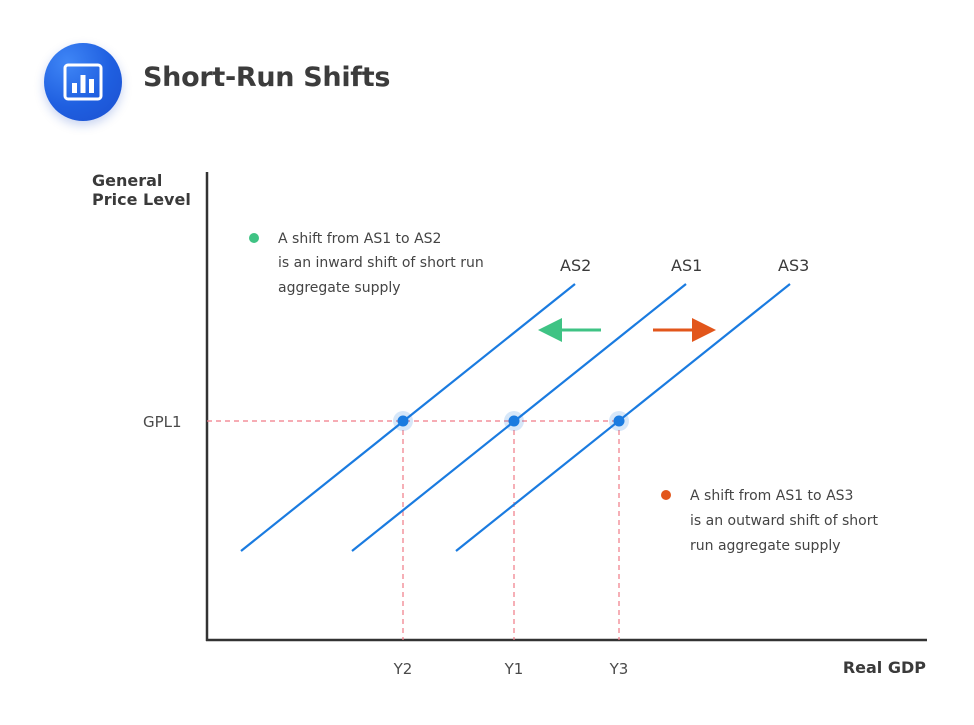  Describe the element at coordinates (619, 669) in the screenshot. I see `output-label-y3: Y3` at that location.